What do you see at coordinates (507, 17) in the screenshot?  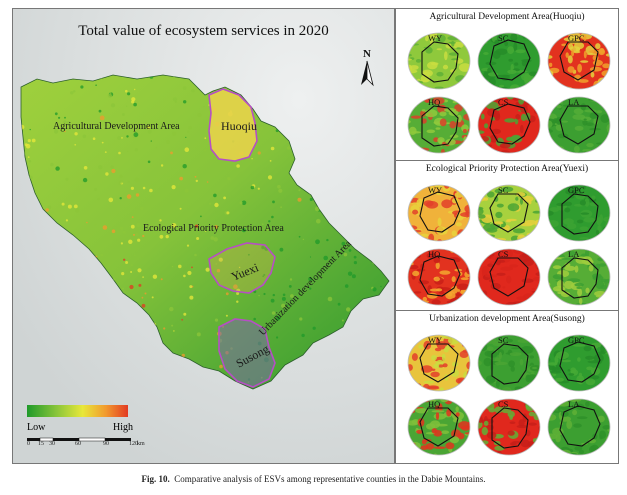 I see `area-panel-title: Agricultural Development Area(Huoqiu)` at bounding box center [507, 17].